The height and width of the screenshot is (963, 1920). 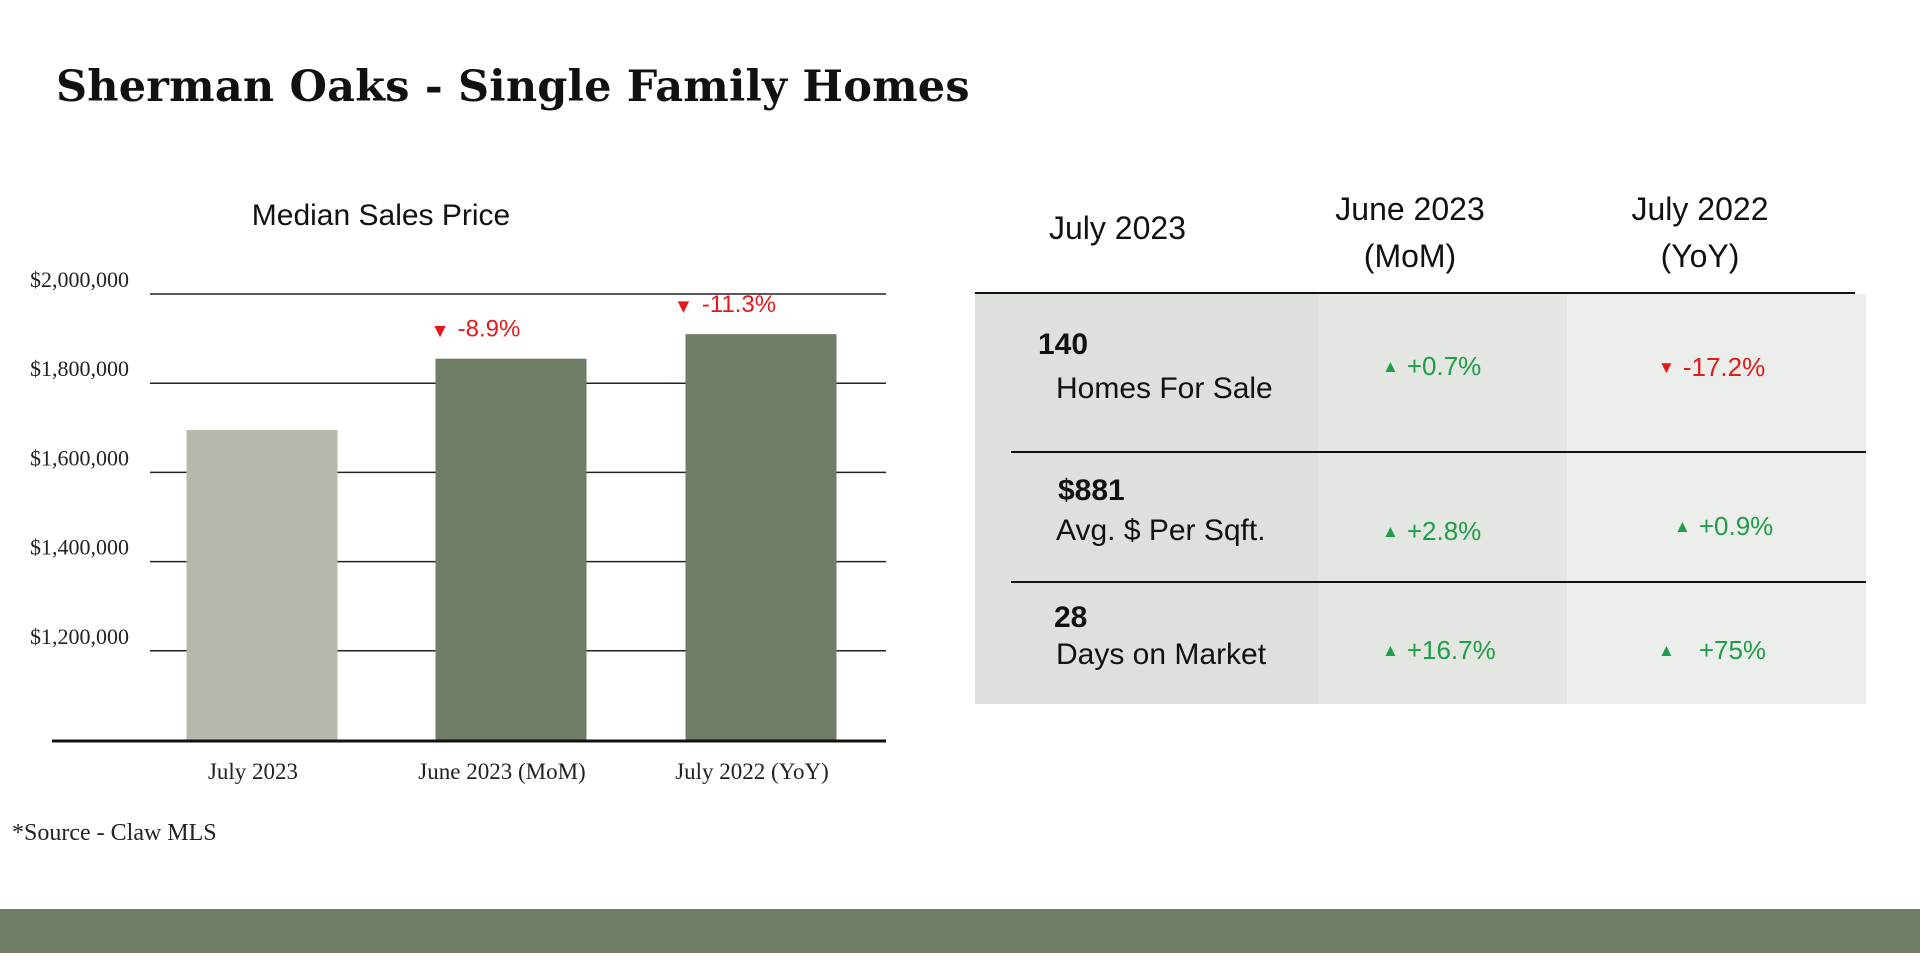 I want to click on yoy-change: ▲ +0.9%, so click(x=1723, y=526).